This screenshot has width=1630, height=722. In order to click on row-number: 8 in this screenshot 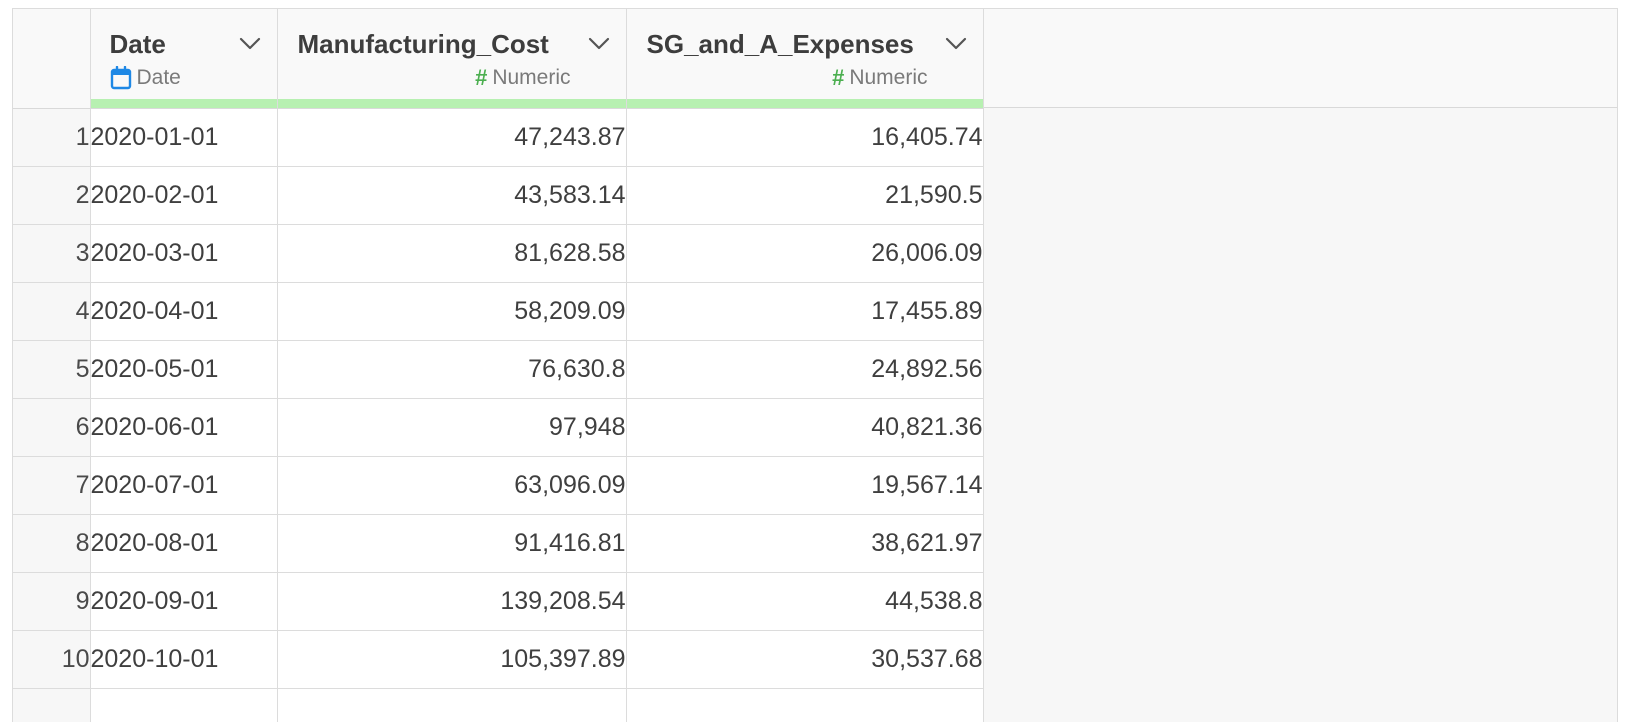, I will do `click(52, 543)`.